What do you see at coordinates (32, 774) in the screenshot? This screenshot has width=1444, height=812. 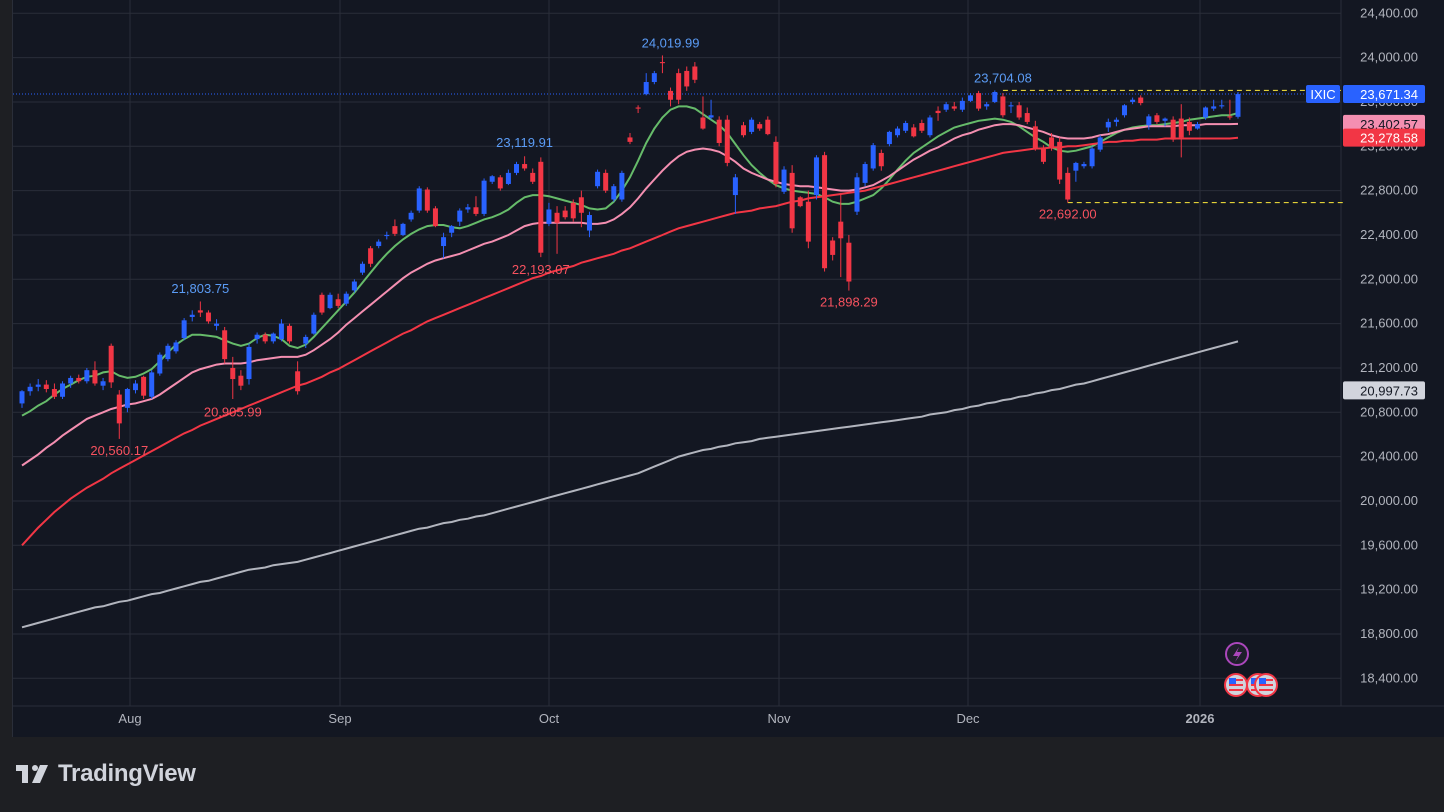 I see `tradingview-mark-icon` at bounding box center [32, 774].